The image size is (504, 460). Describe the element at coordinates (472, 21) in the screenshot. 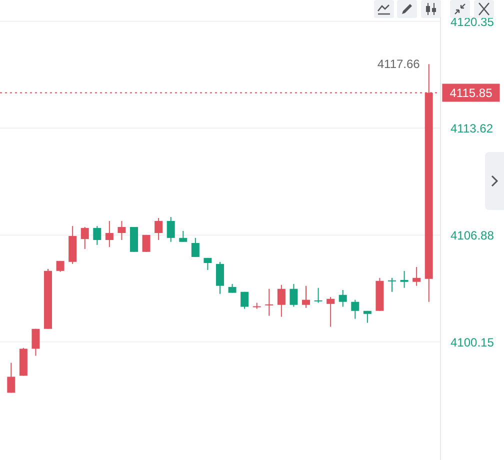

I see `y-tick-label: 4120.35` at that location.